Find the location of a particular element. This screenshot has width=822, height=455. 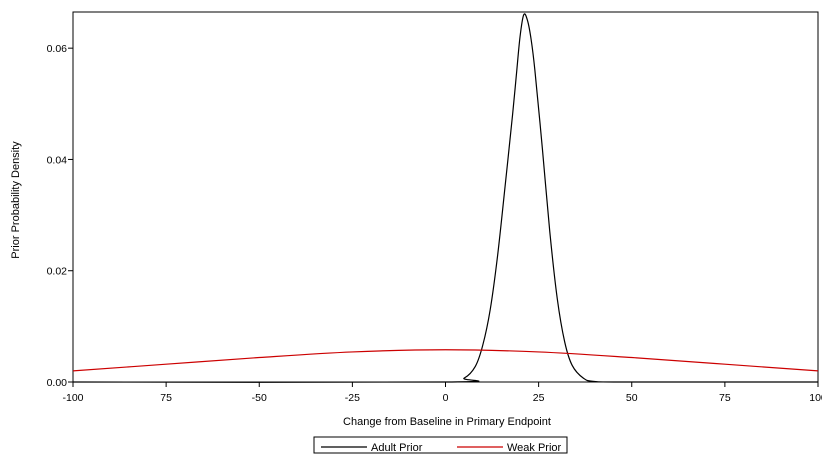

y-tick-label: 0.02 is located at coordinates (57, 272).